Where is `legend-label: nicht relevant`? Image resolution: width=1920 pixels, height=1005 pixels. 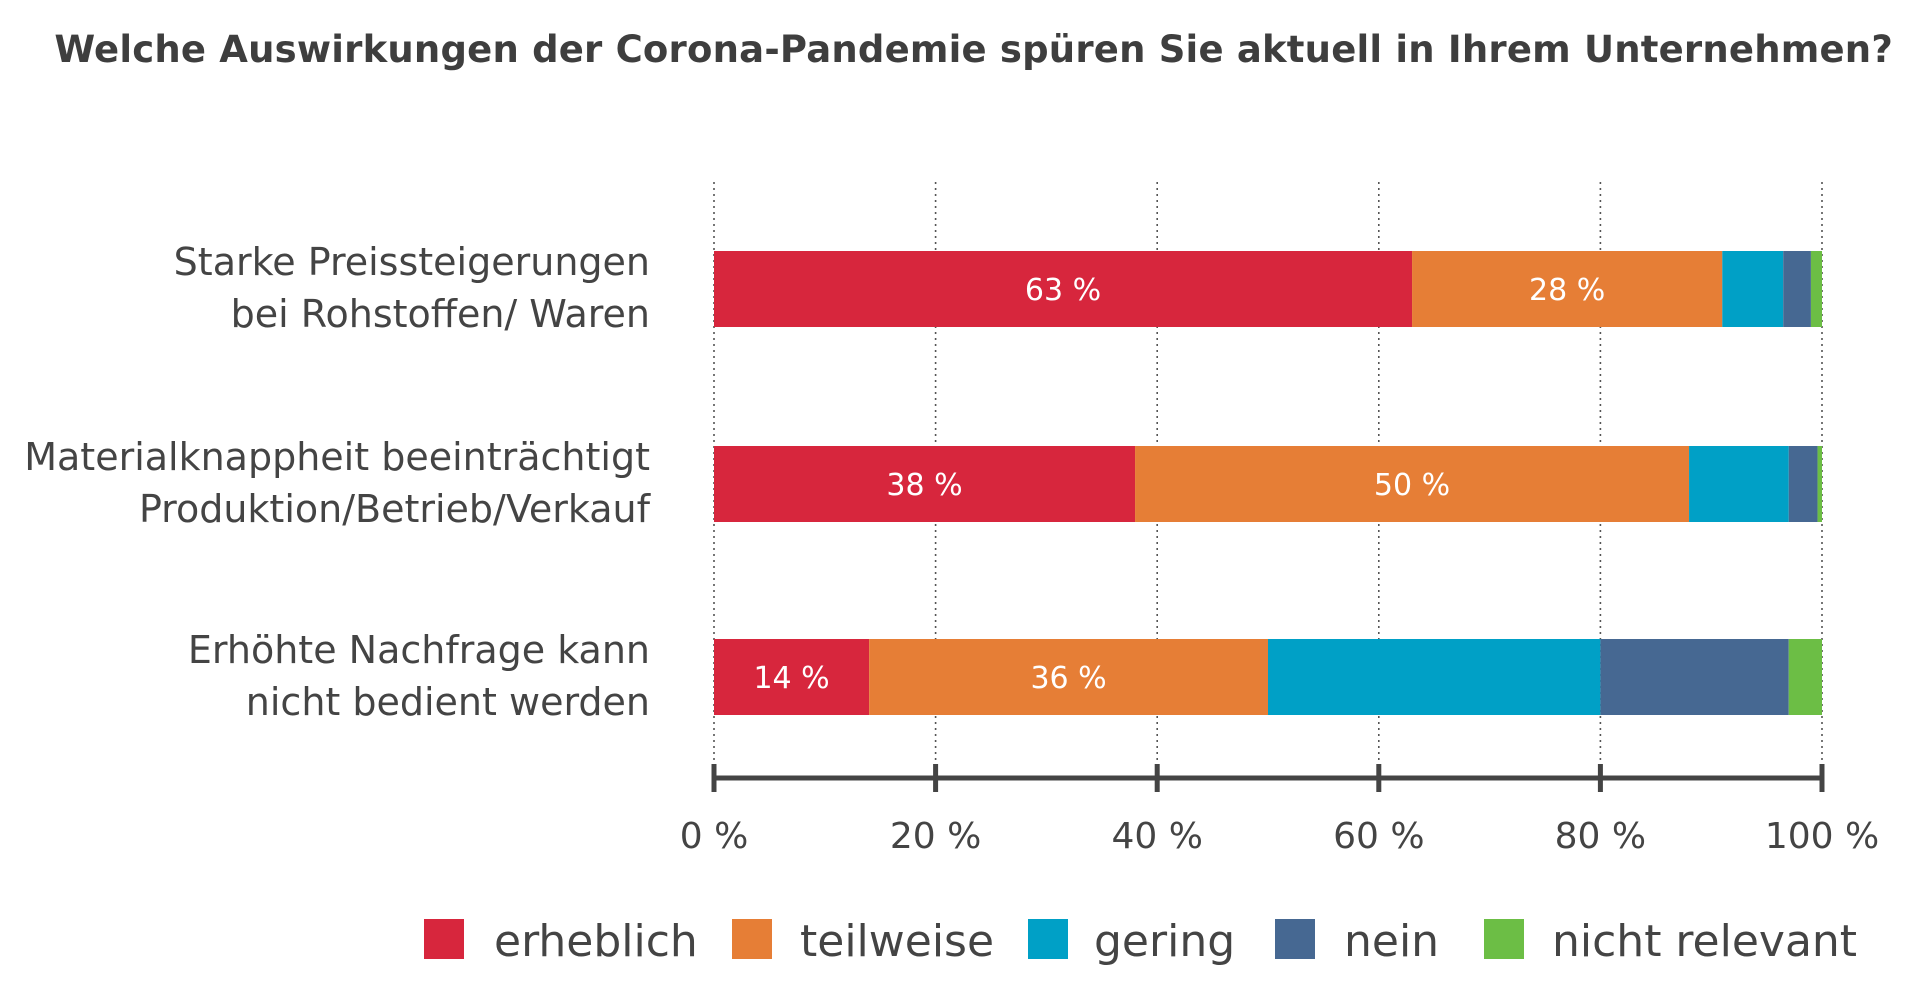 legend-label: nicht relevant is located at coordinates (1704, 941).